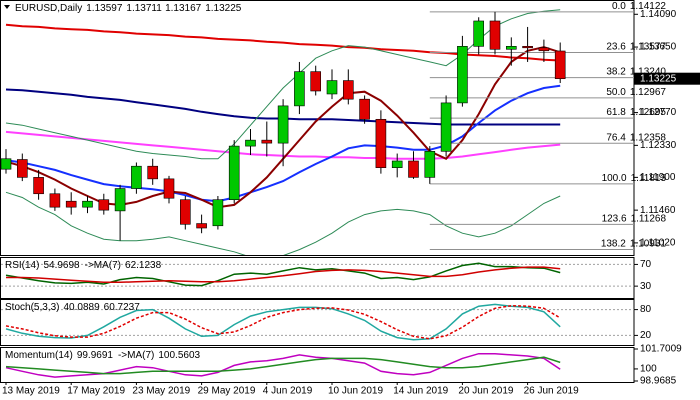 Image resolution: width=700 pixels, height=400 pixels. Describe the element at coordinates (616, 71) in the screenshot. I see `fib-ratio: 38.2` at that location.